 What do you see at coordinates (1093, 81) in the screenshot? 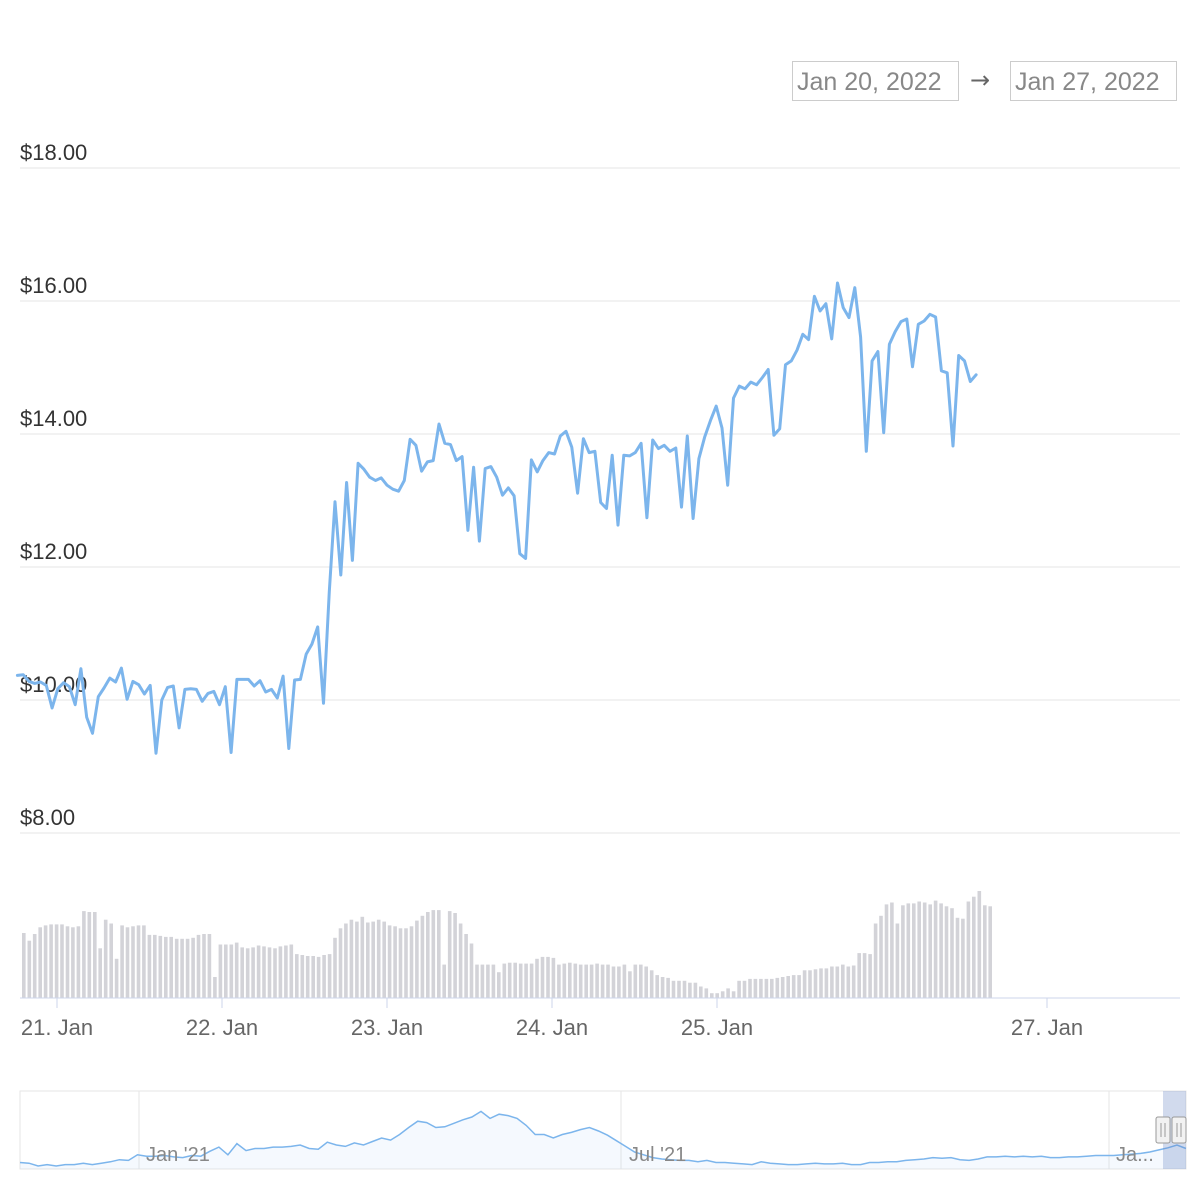
I see `date-to-input: Jan 27, 2022` at bounding box center [1093, 81].